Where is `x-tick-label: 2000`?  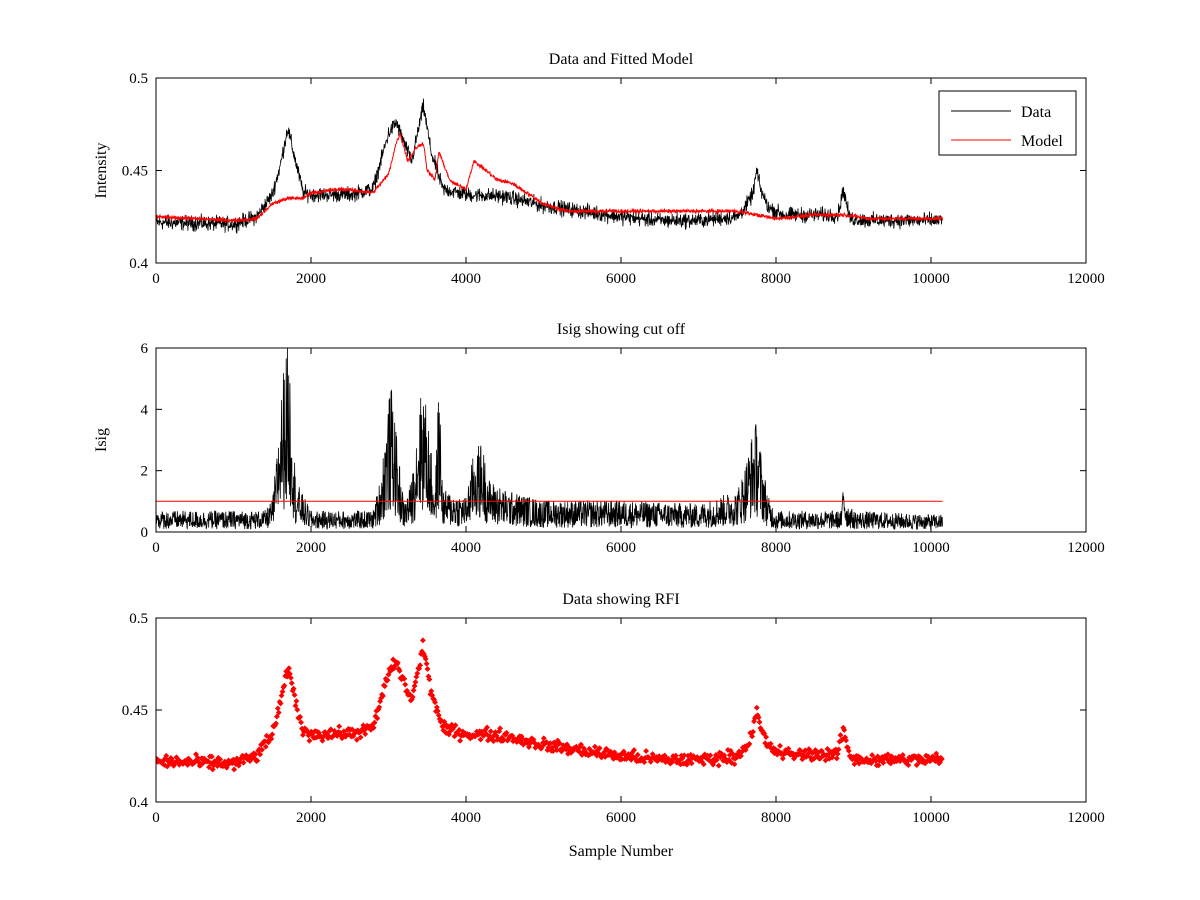
x-tick-label: 2000 is located at coordinates (311, 548).